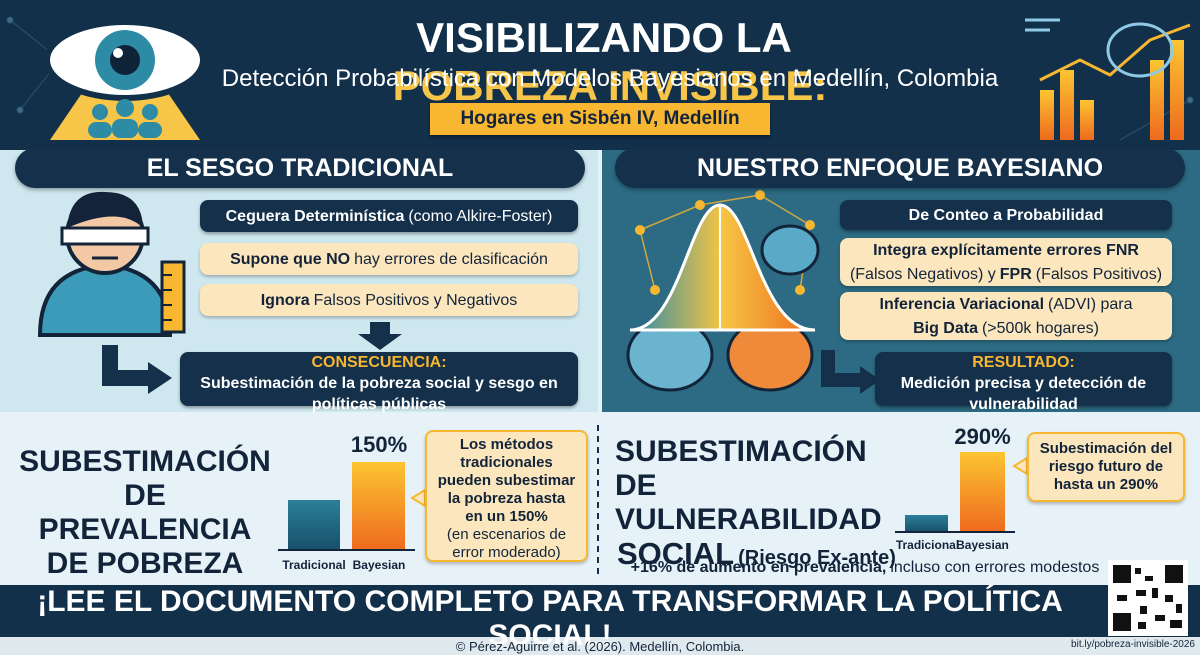  What do you see at coordinates (1099, 274) in the screenshot?
I see `text-run: (Falsos Positivos)` at bounding box center [1099, 274].